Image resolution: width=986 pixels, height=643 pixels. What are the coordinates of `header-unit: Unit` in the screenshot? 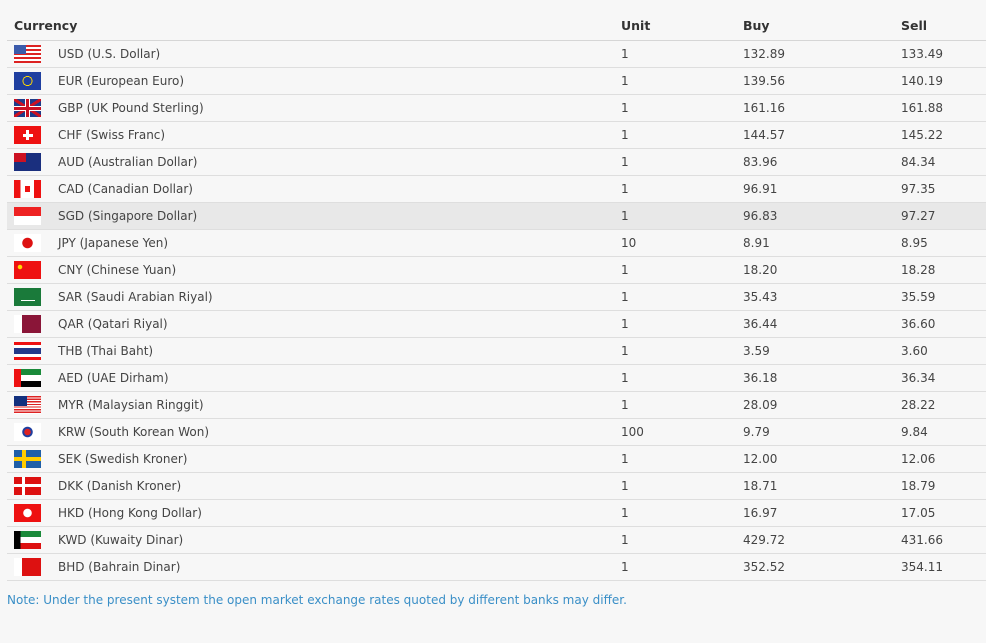 It's located at (636, 25).